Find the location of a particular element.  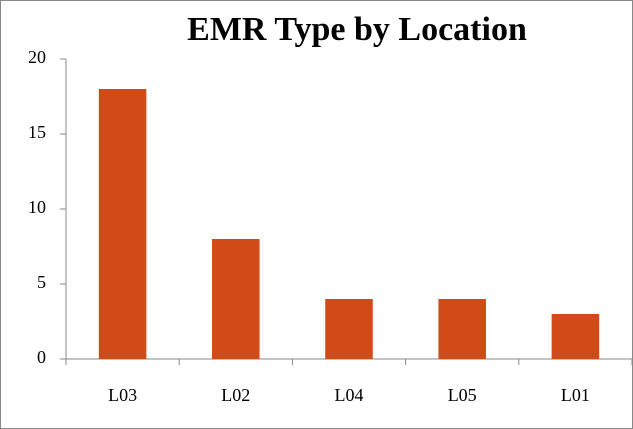

chart-title: EMR Type by Location is located at coordinates (357, 29).